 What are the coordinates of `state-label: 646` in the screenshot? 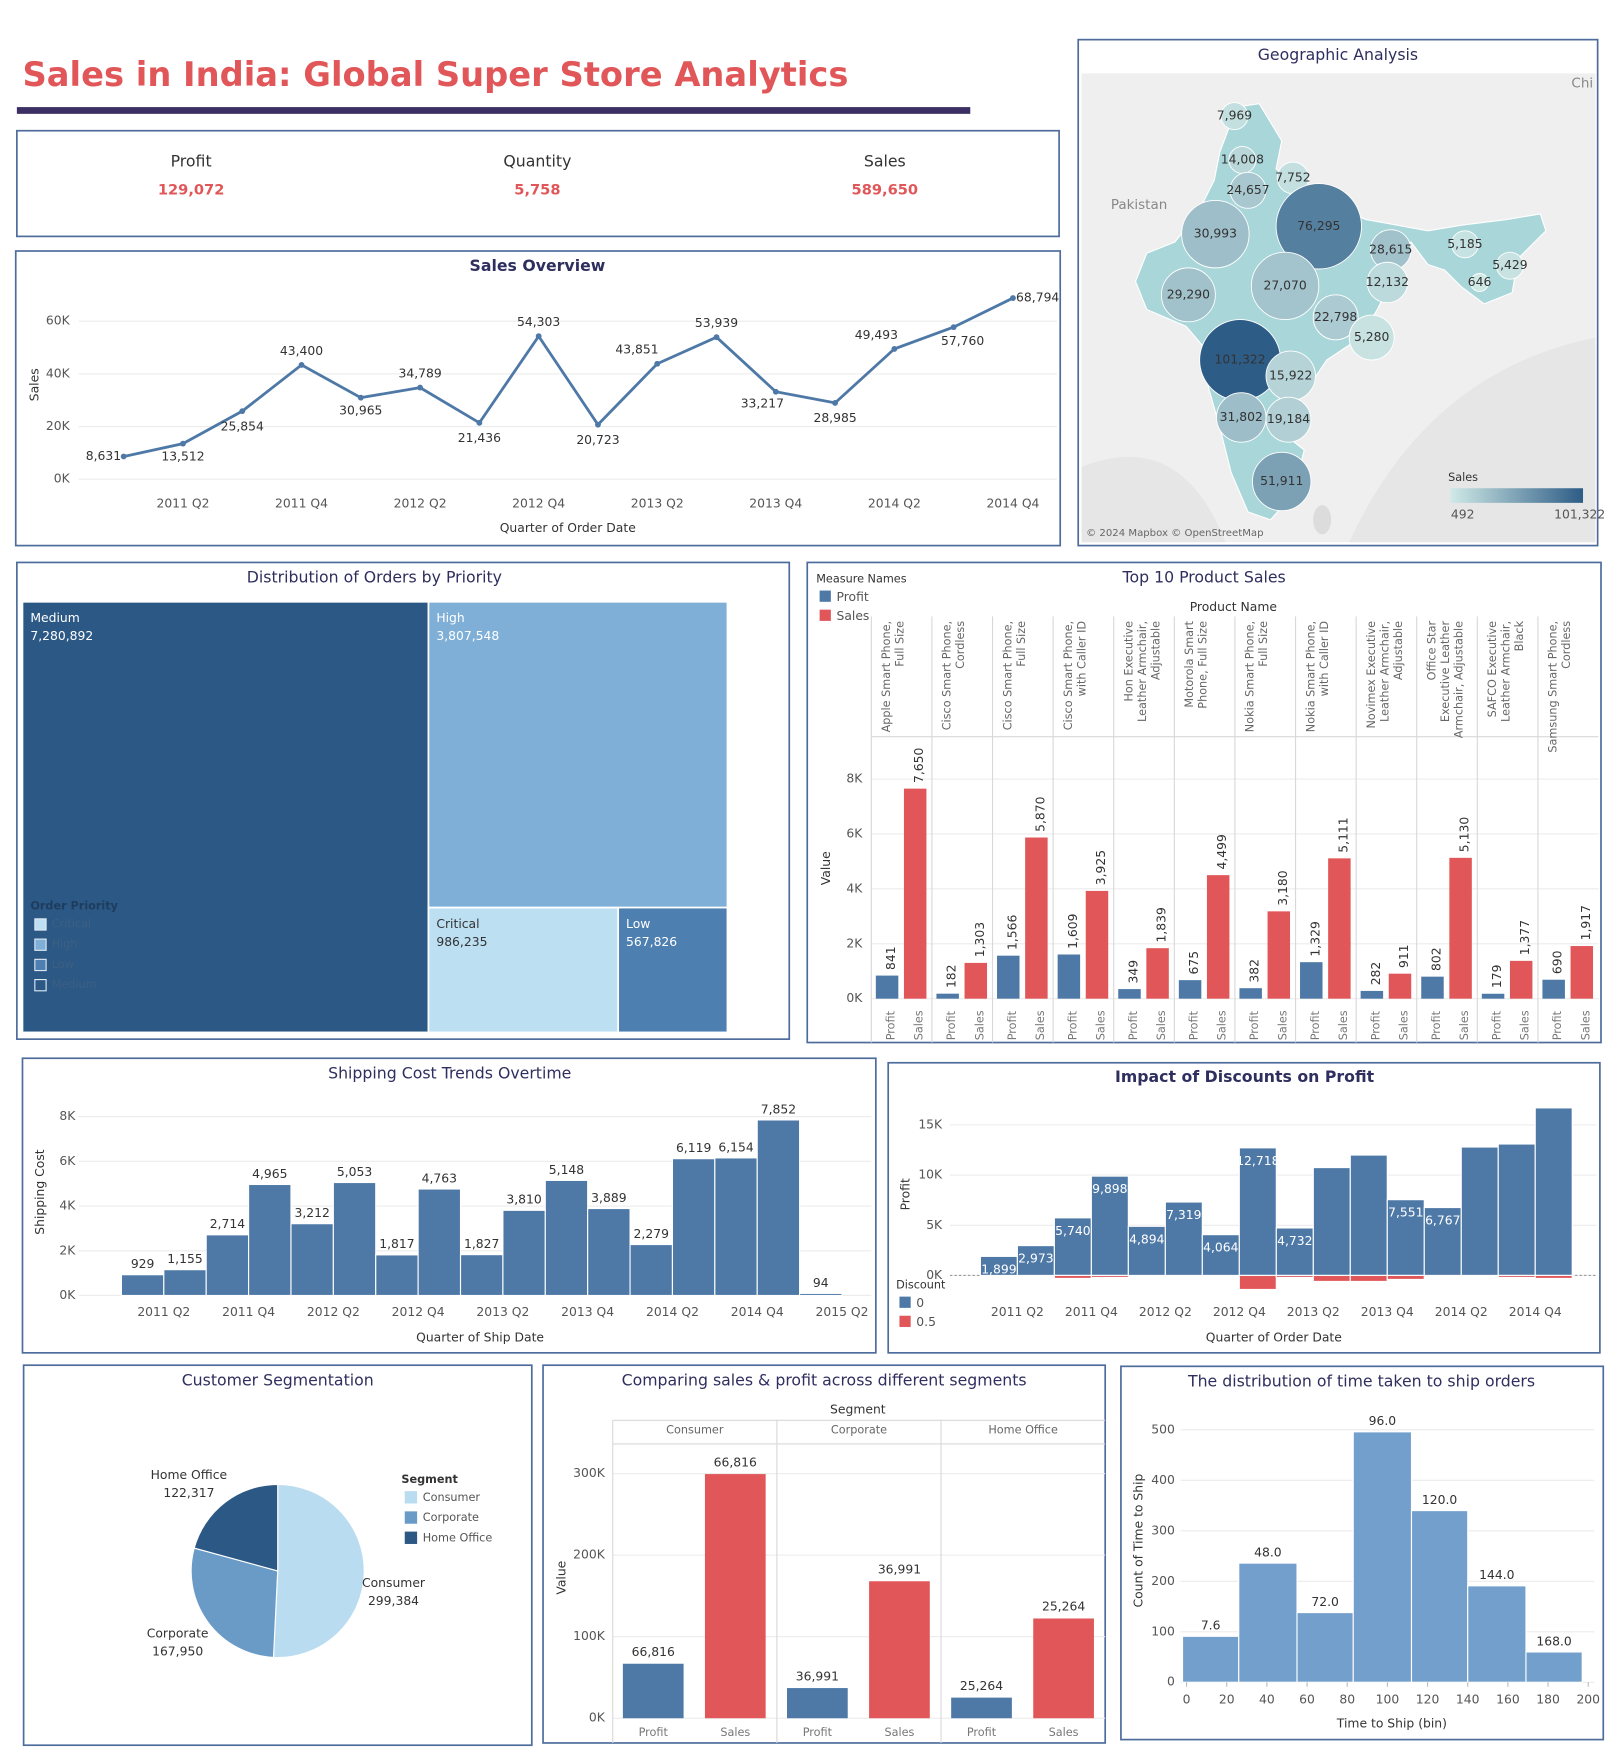 It's located at (1480, 282).